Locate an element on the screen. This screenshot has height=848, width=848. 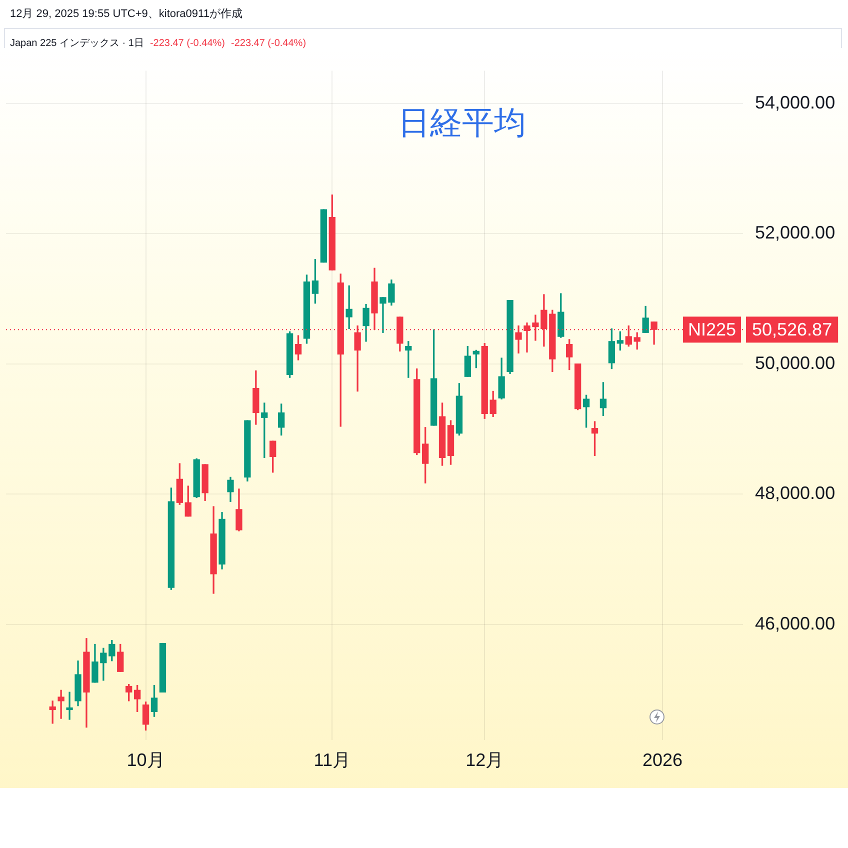
y-tick-label: 52,000.00 is located at coordinates (795, 232).